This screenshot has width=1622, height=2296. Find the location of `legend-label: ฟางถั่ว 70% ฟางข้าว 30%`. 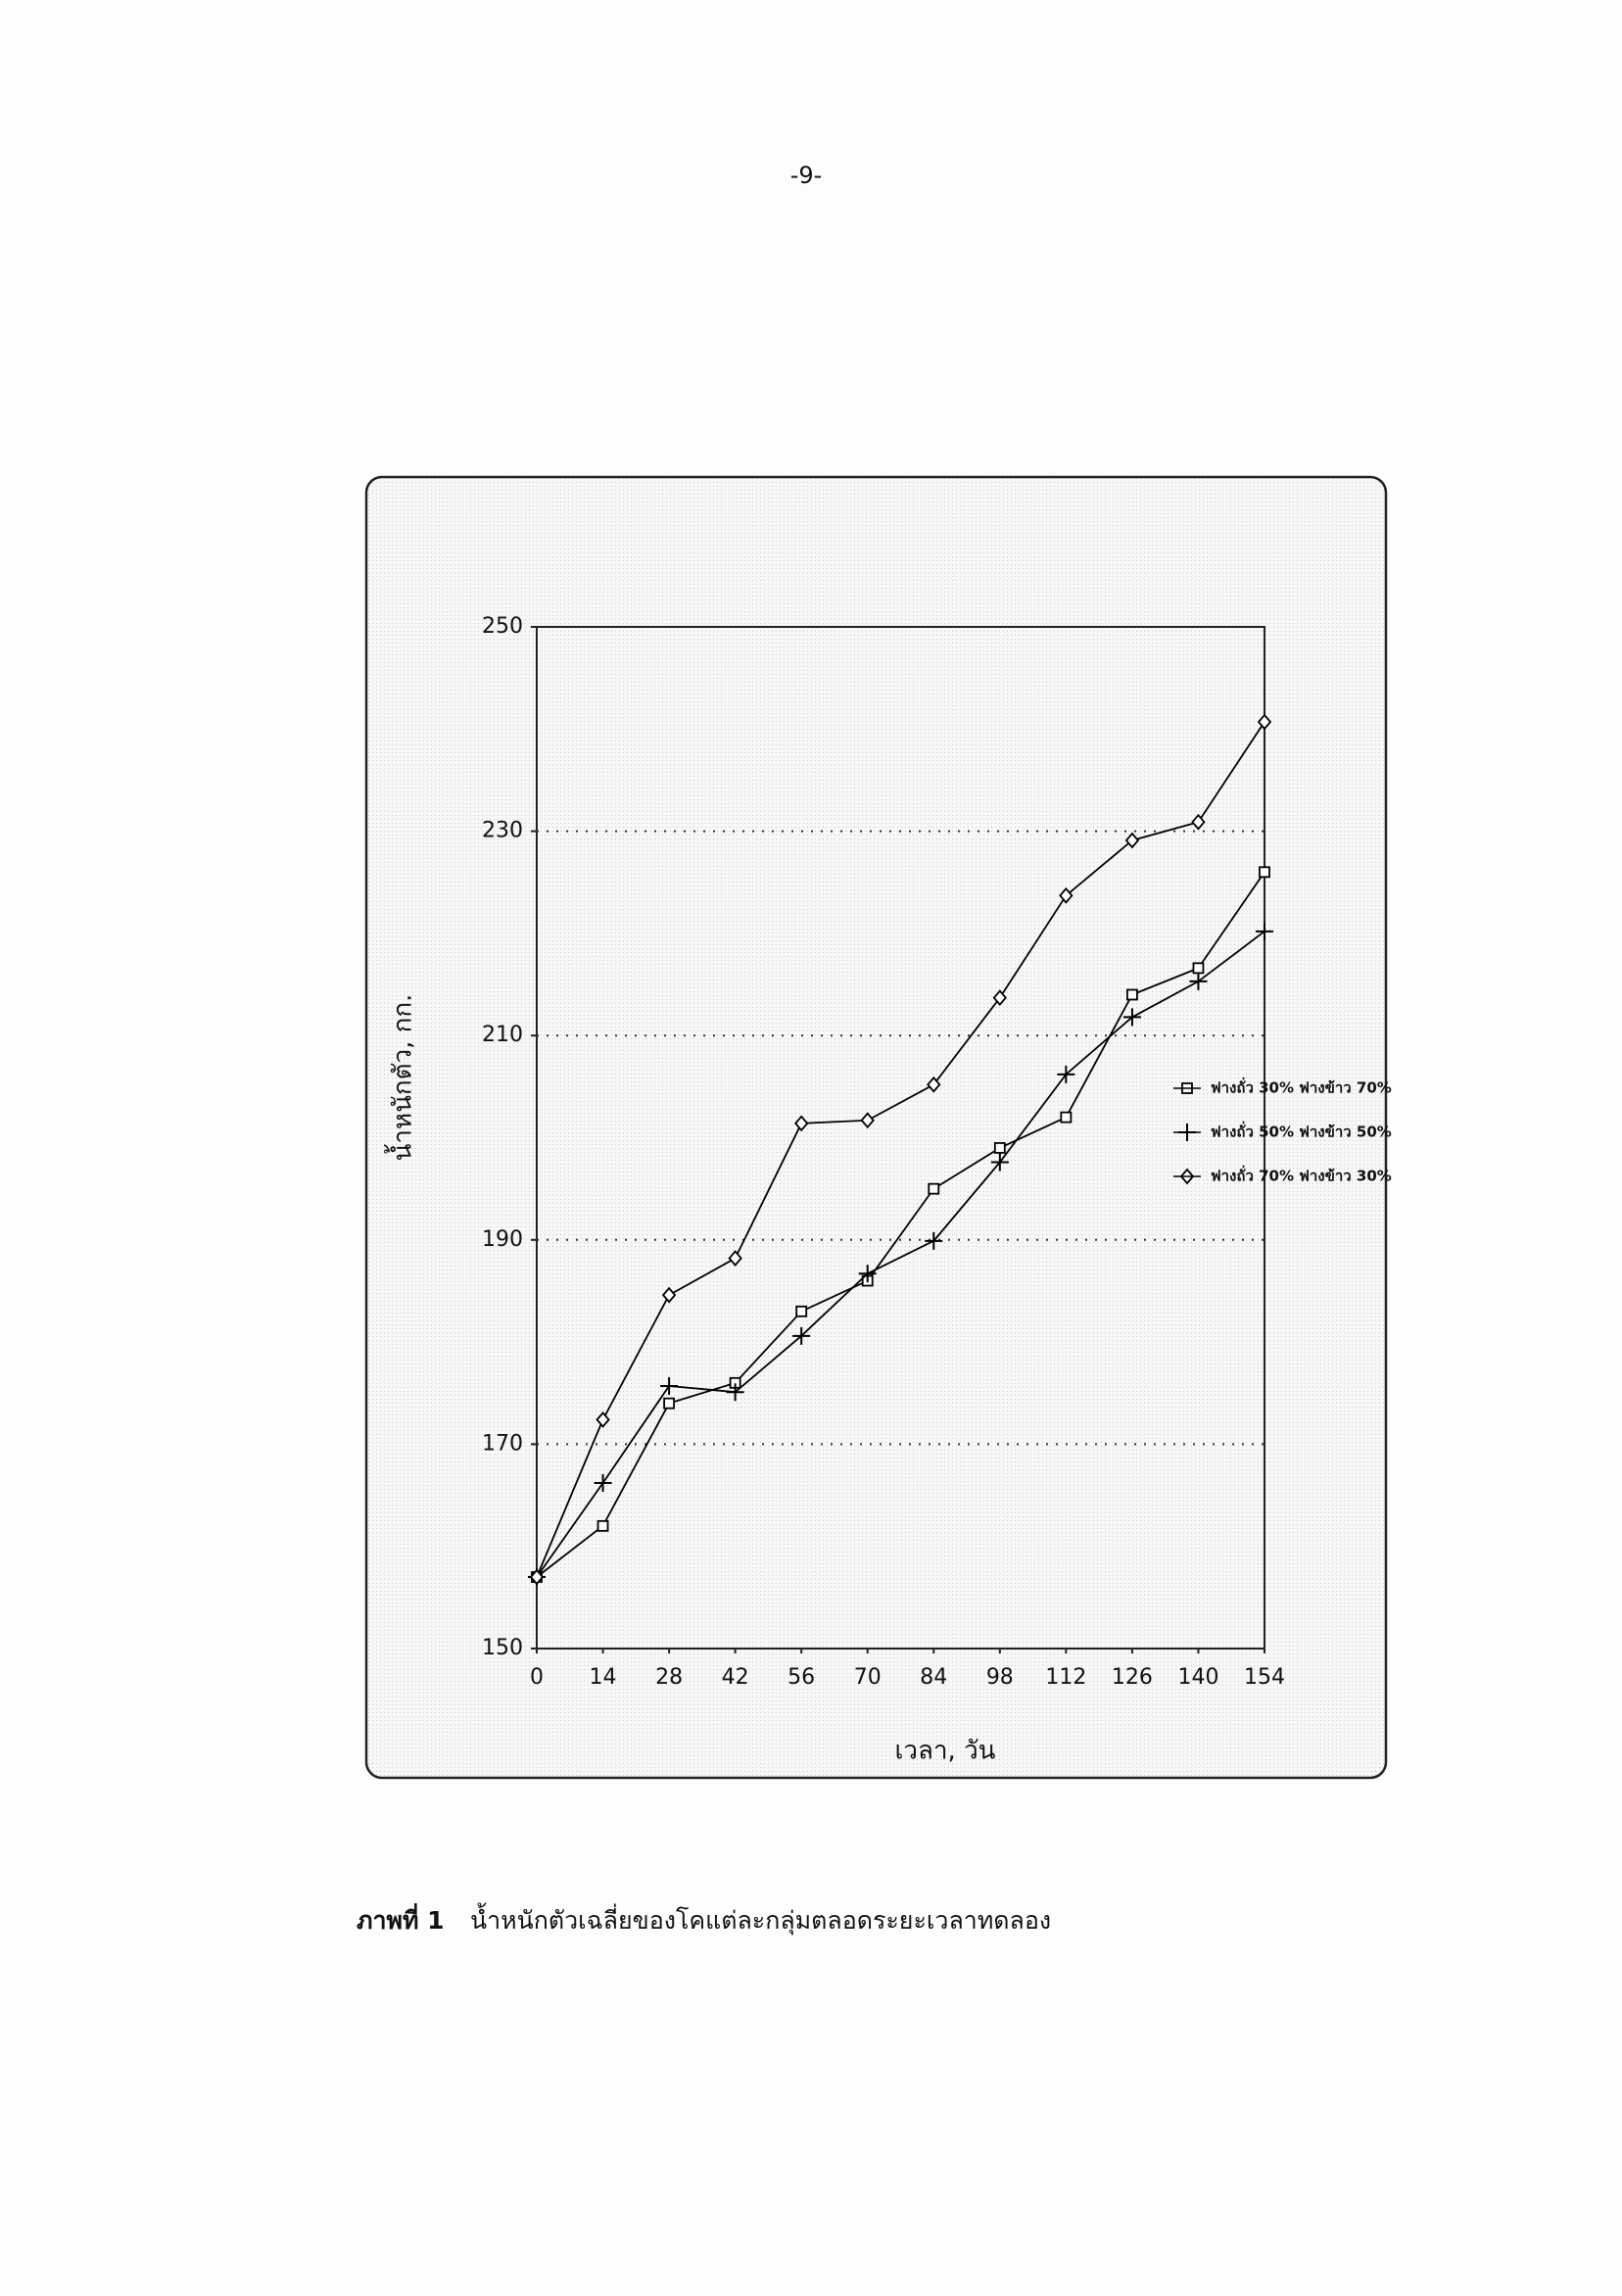

legend-label: ฟางถั่ว 70% ฟางข้าว 30% is located at coordinates (1301, 1175).